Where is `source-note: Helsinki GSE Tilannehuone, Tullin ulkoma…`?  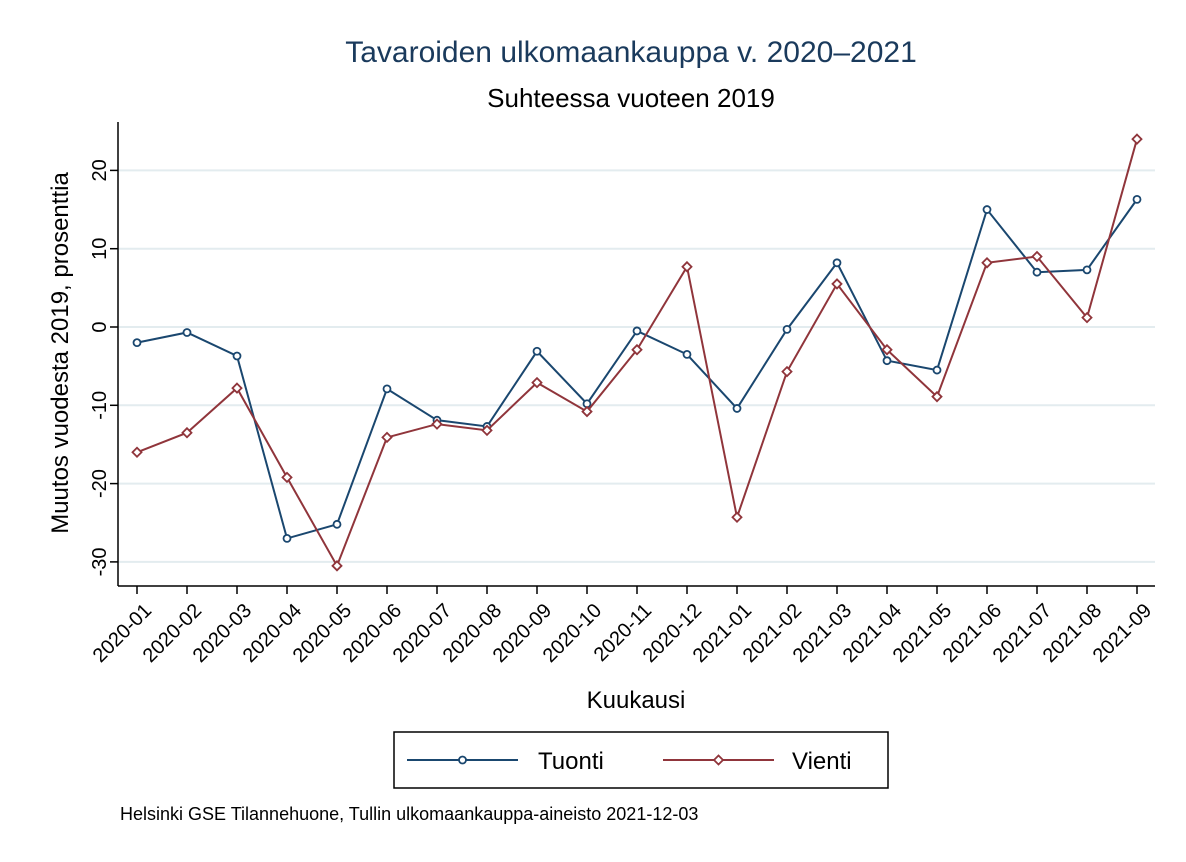
source-note: Helsinki GSE Tilannehuone, Tullin ulkoma… is located at coordinates (409, 814).